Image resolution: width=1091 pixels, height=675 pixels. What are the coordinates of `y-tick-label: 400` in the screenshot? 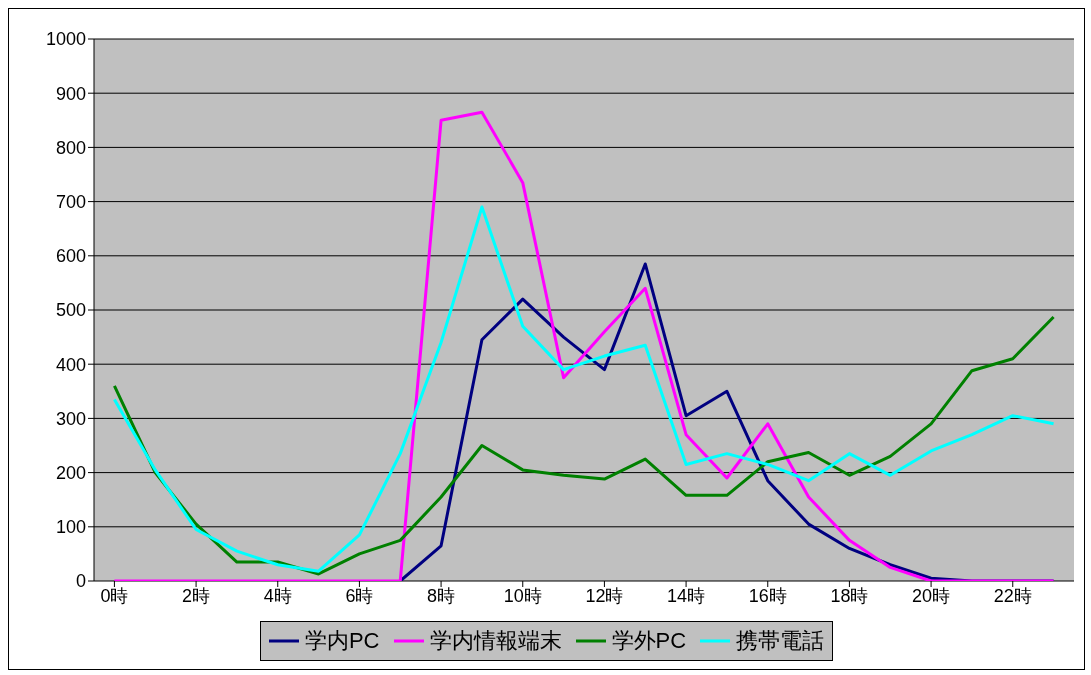 It's located at (70, 364).